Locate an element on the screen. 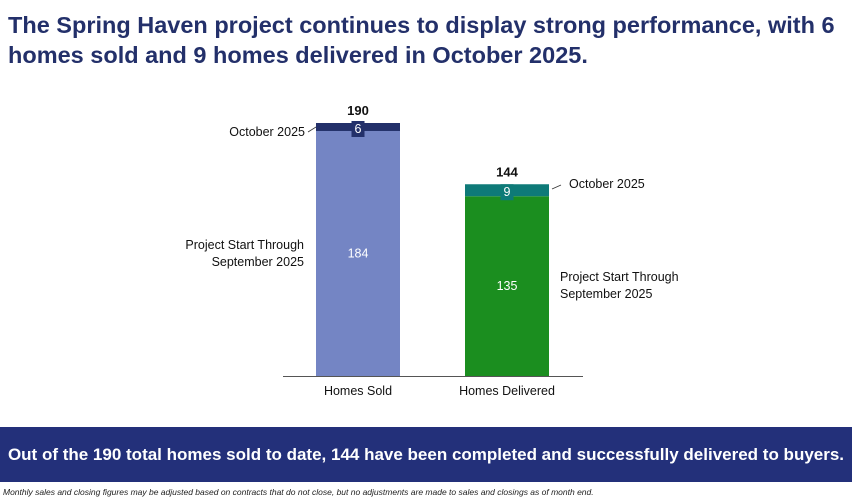 This screenshot has width=852, height=502. segment-value-label: 135 is located at coordinates (507, 286).